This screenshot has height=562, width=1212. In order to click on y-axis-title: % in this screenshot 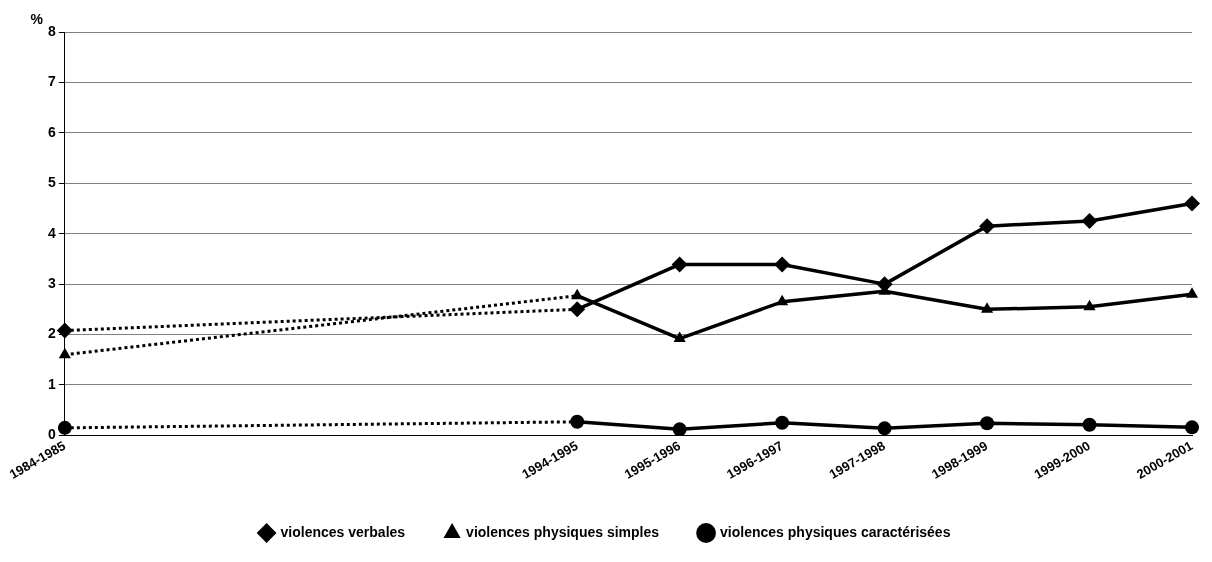, I will do `click(37, 18)`.